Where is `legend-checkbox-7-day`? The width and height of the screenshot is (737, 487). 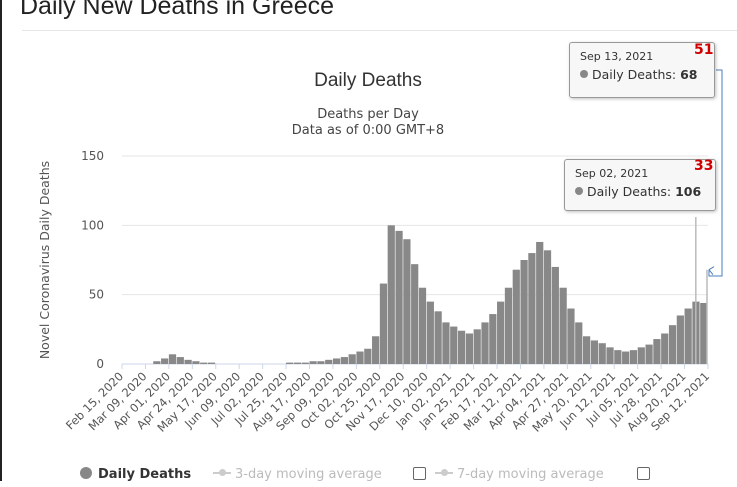
legend-checkbox-7-day is located at coordinates (643, 475).